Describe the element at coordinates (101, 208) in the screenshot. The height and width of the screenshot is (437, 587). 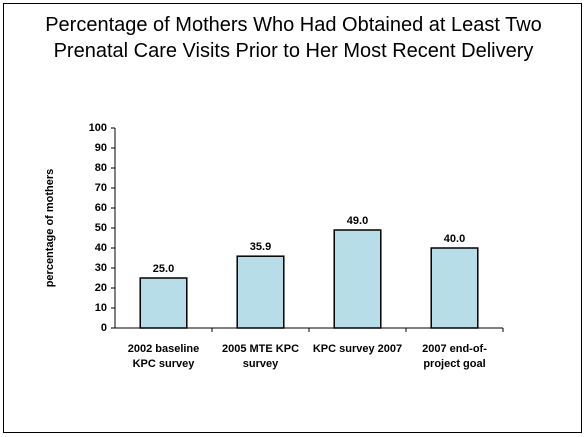
I see `y-tick-label: 60` at that location.